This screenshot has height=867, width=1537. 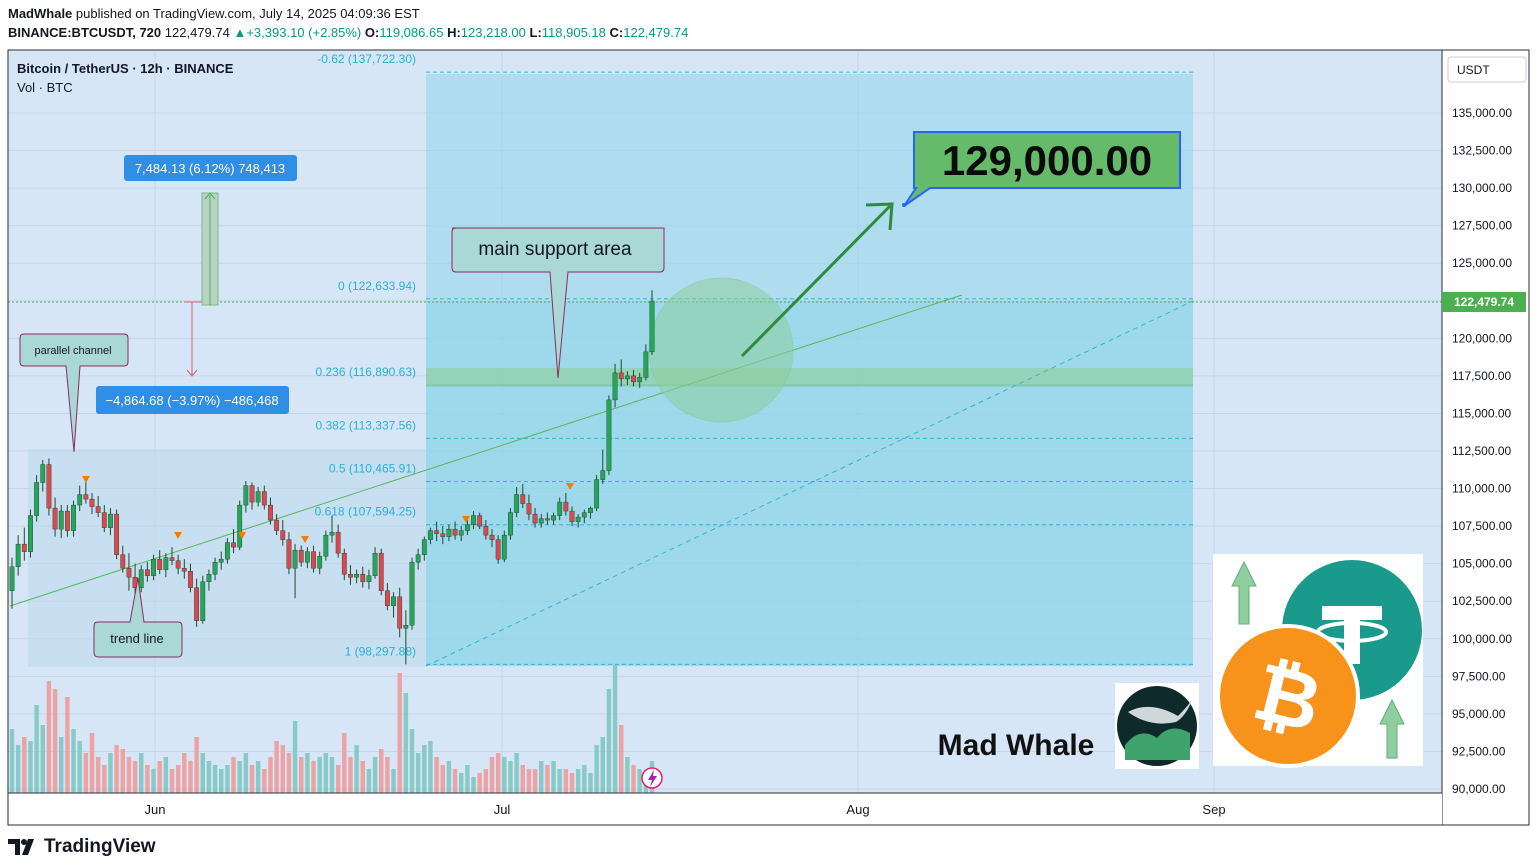 What do you see at coordinates (1484, 302) in the screenshot?
I see `last-price-badge-text: 122,479.74` at bounding box center [1484, 302].